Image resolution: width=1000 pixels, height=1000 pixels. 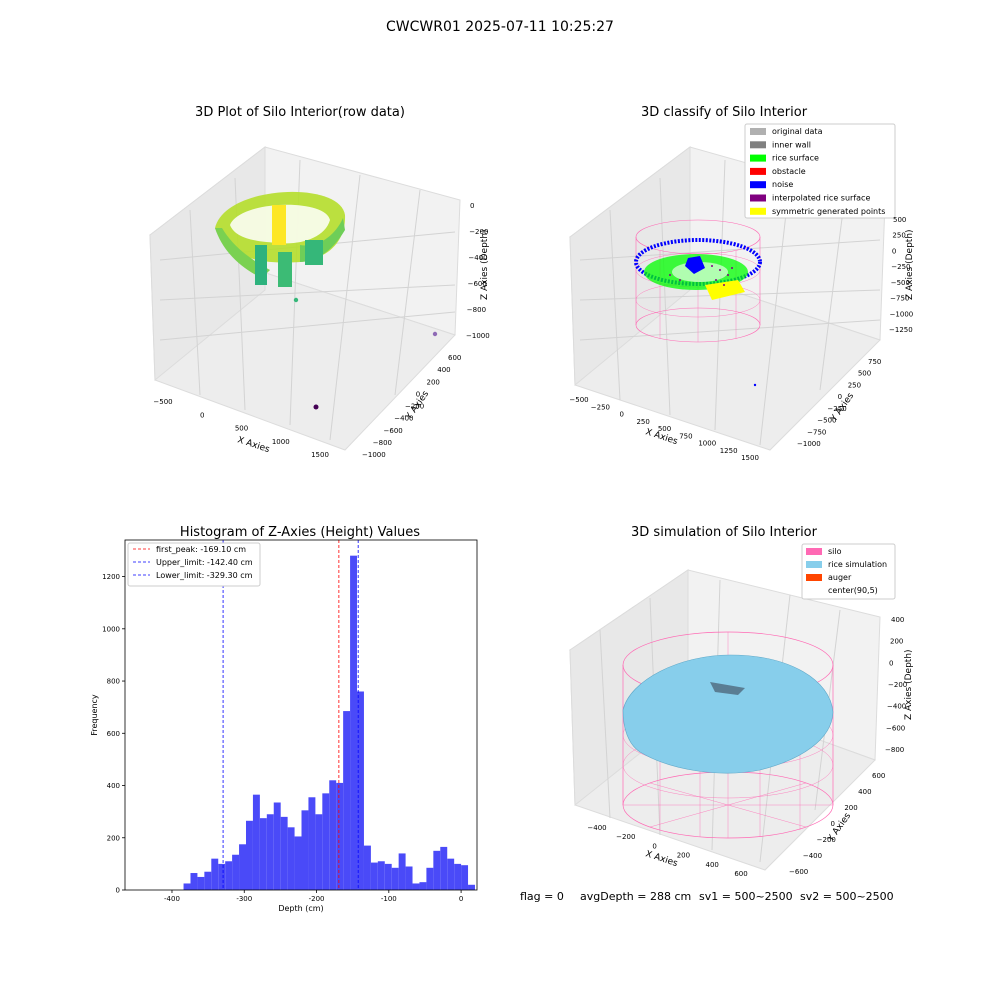 What do you see at coordinates (241, 428) in the screenshot?
I see `raw-plot-x-ticks: −500 0 500 1000 1500` at bounding box center [241, 428].